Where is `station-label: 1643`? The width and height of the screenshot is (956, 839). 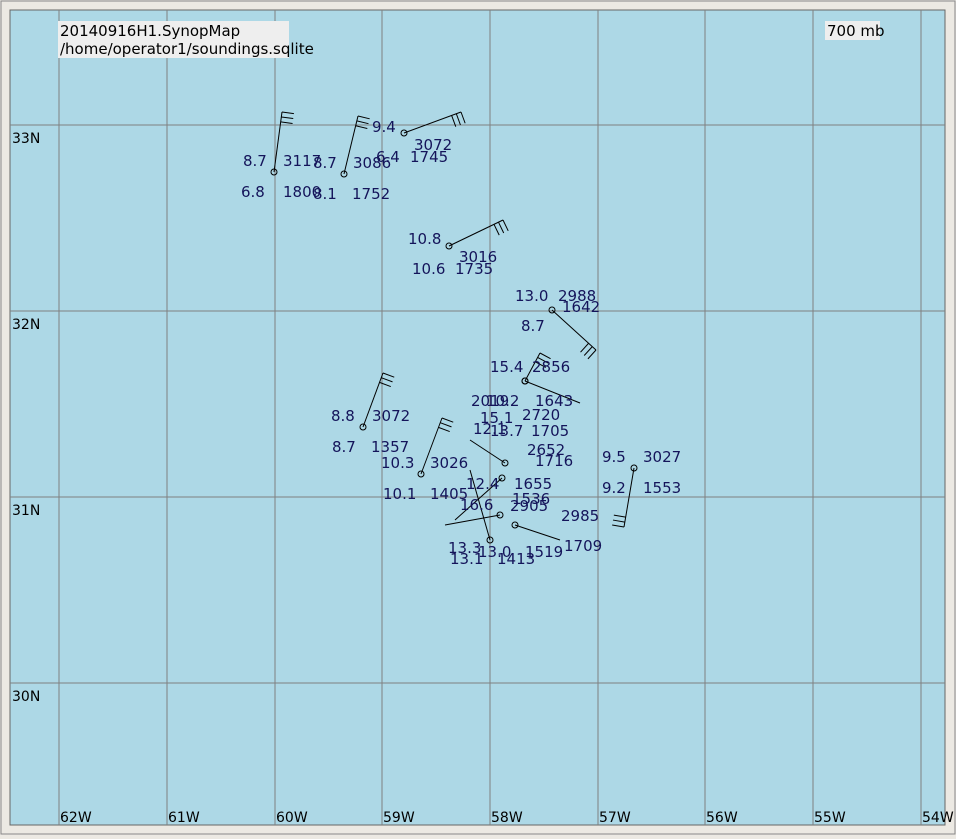
station-label: 1643 is located at coordinates (554, 401).